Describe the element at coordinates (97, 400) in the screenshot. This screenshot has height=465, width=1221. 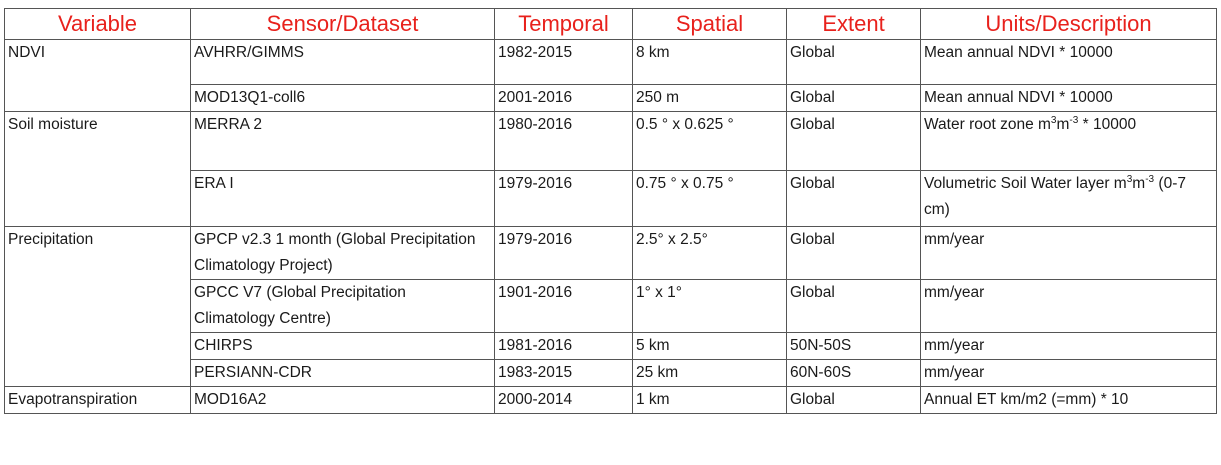
I see `variable-cell: Evapotranspiration` at that location.